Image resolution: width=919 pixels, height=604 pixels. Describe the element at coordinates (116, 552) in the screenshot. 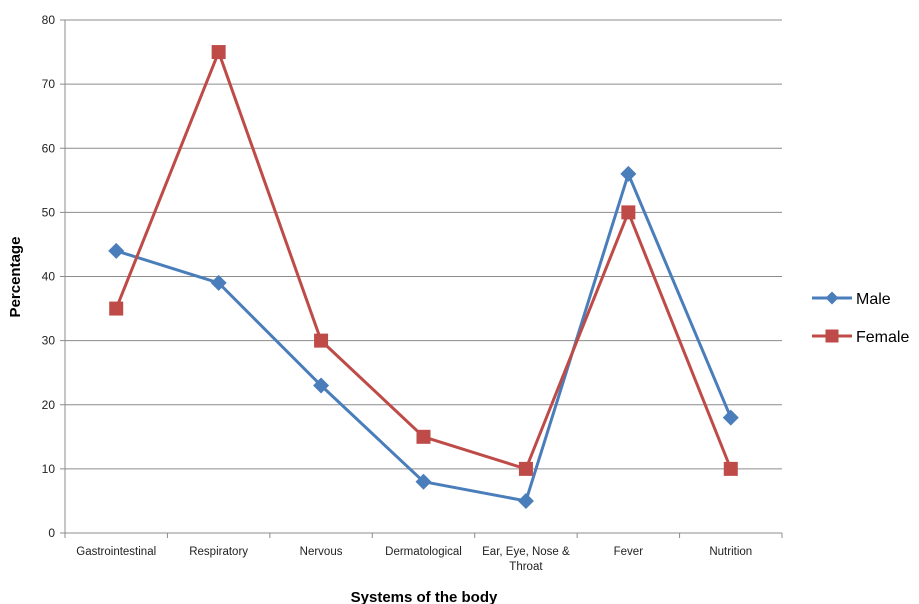

I see `x-tick-label: Gastrointestinal` at that location.